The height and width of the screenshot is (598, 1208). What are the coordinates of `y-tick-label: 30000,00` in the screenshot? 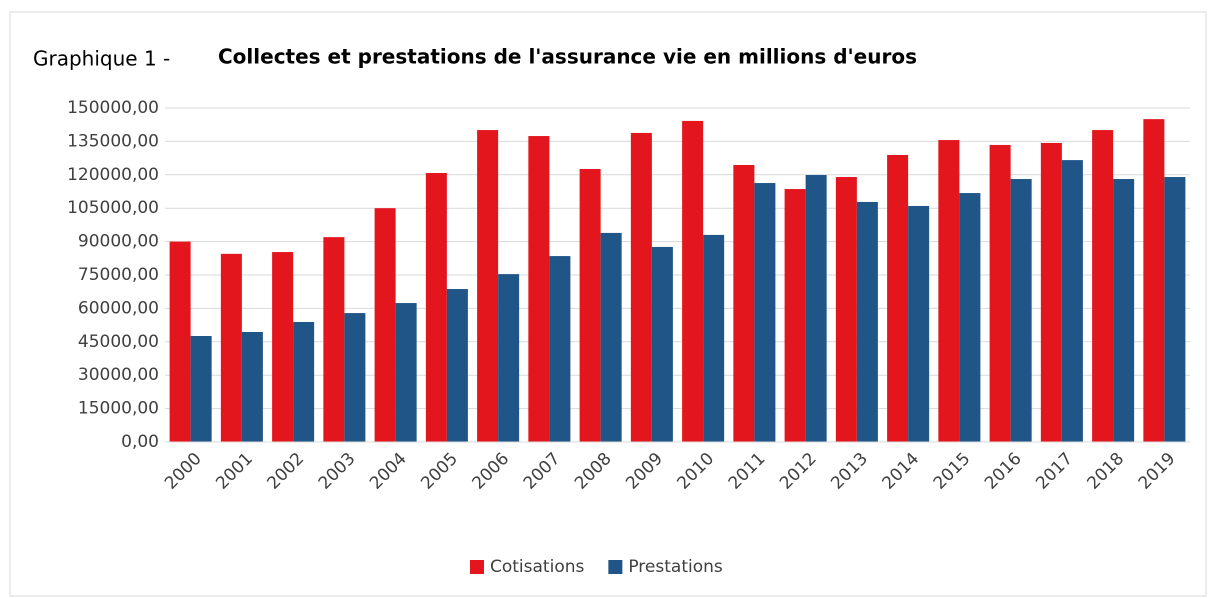 It's located at (118, 375).